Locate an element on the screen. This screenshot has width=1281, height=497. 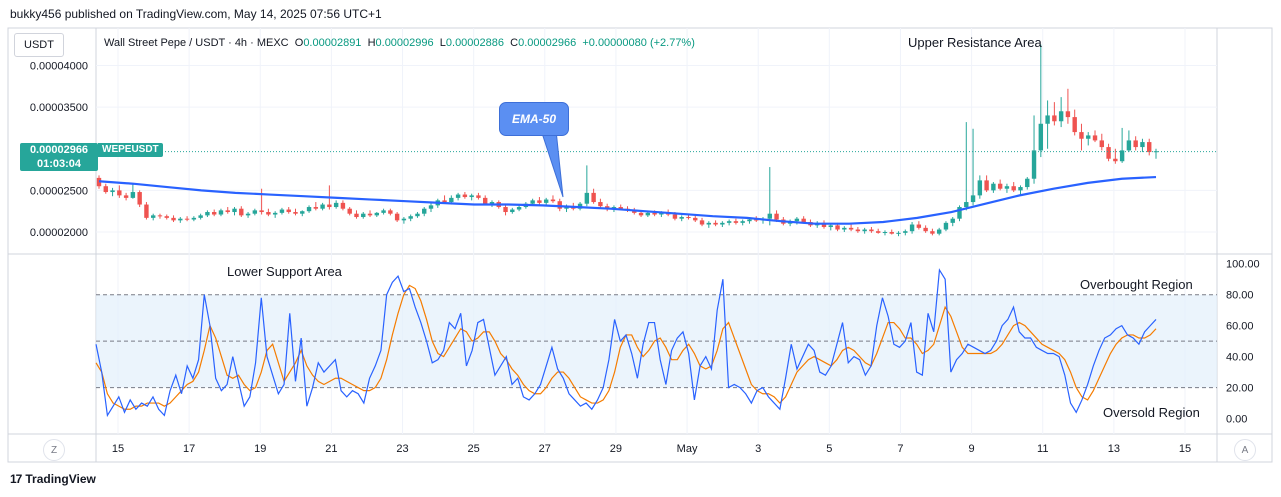
ema-line is located at coordinates (627, 200).